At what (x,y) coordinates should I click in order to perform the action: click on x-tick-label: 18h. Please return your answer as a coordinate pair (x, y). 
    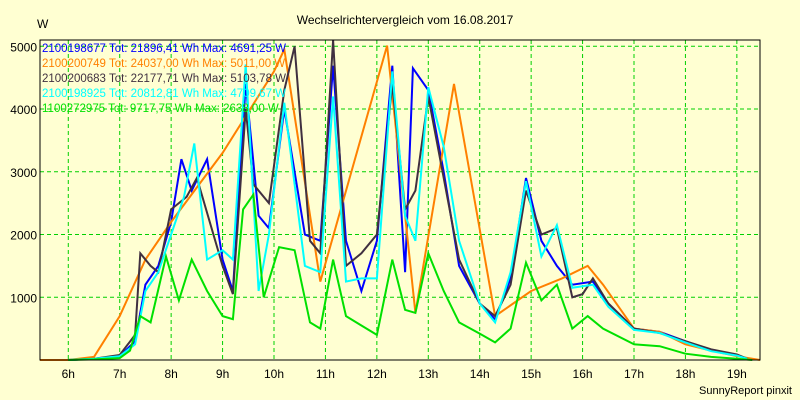
    Looking at the image, I should click on (685, 374).